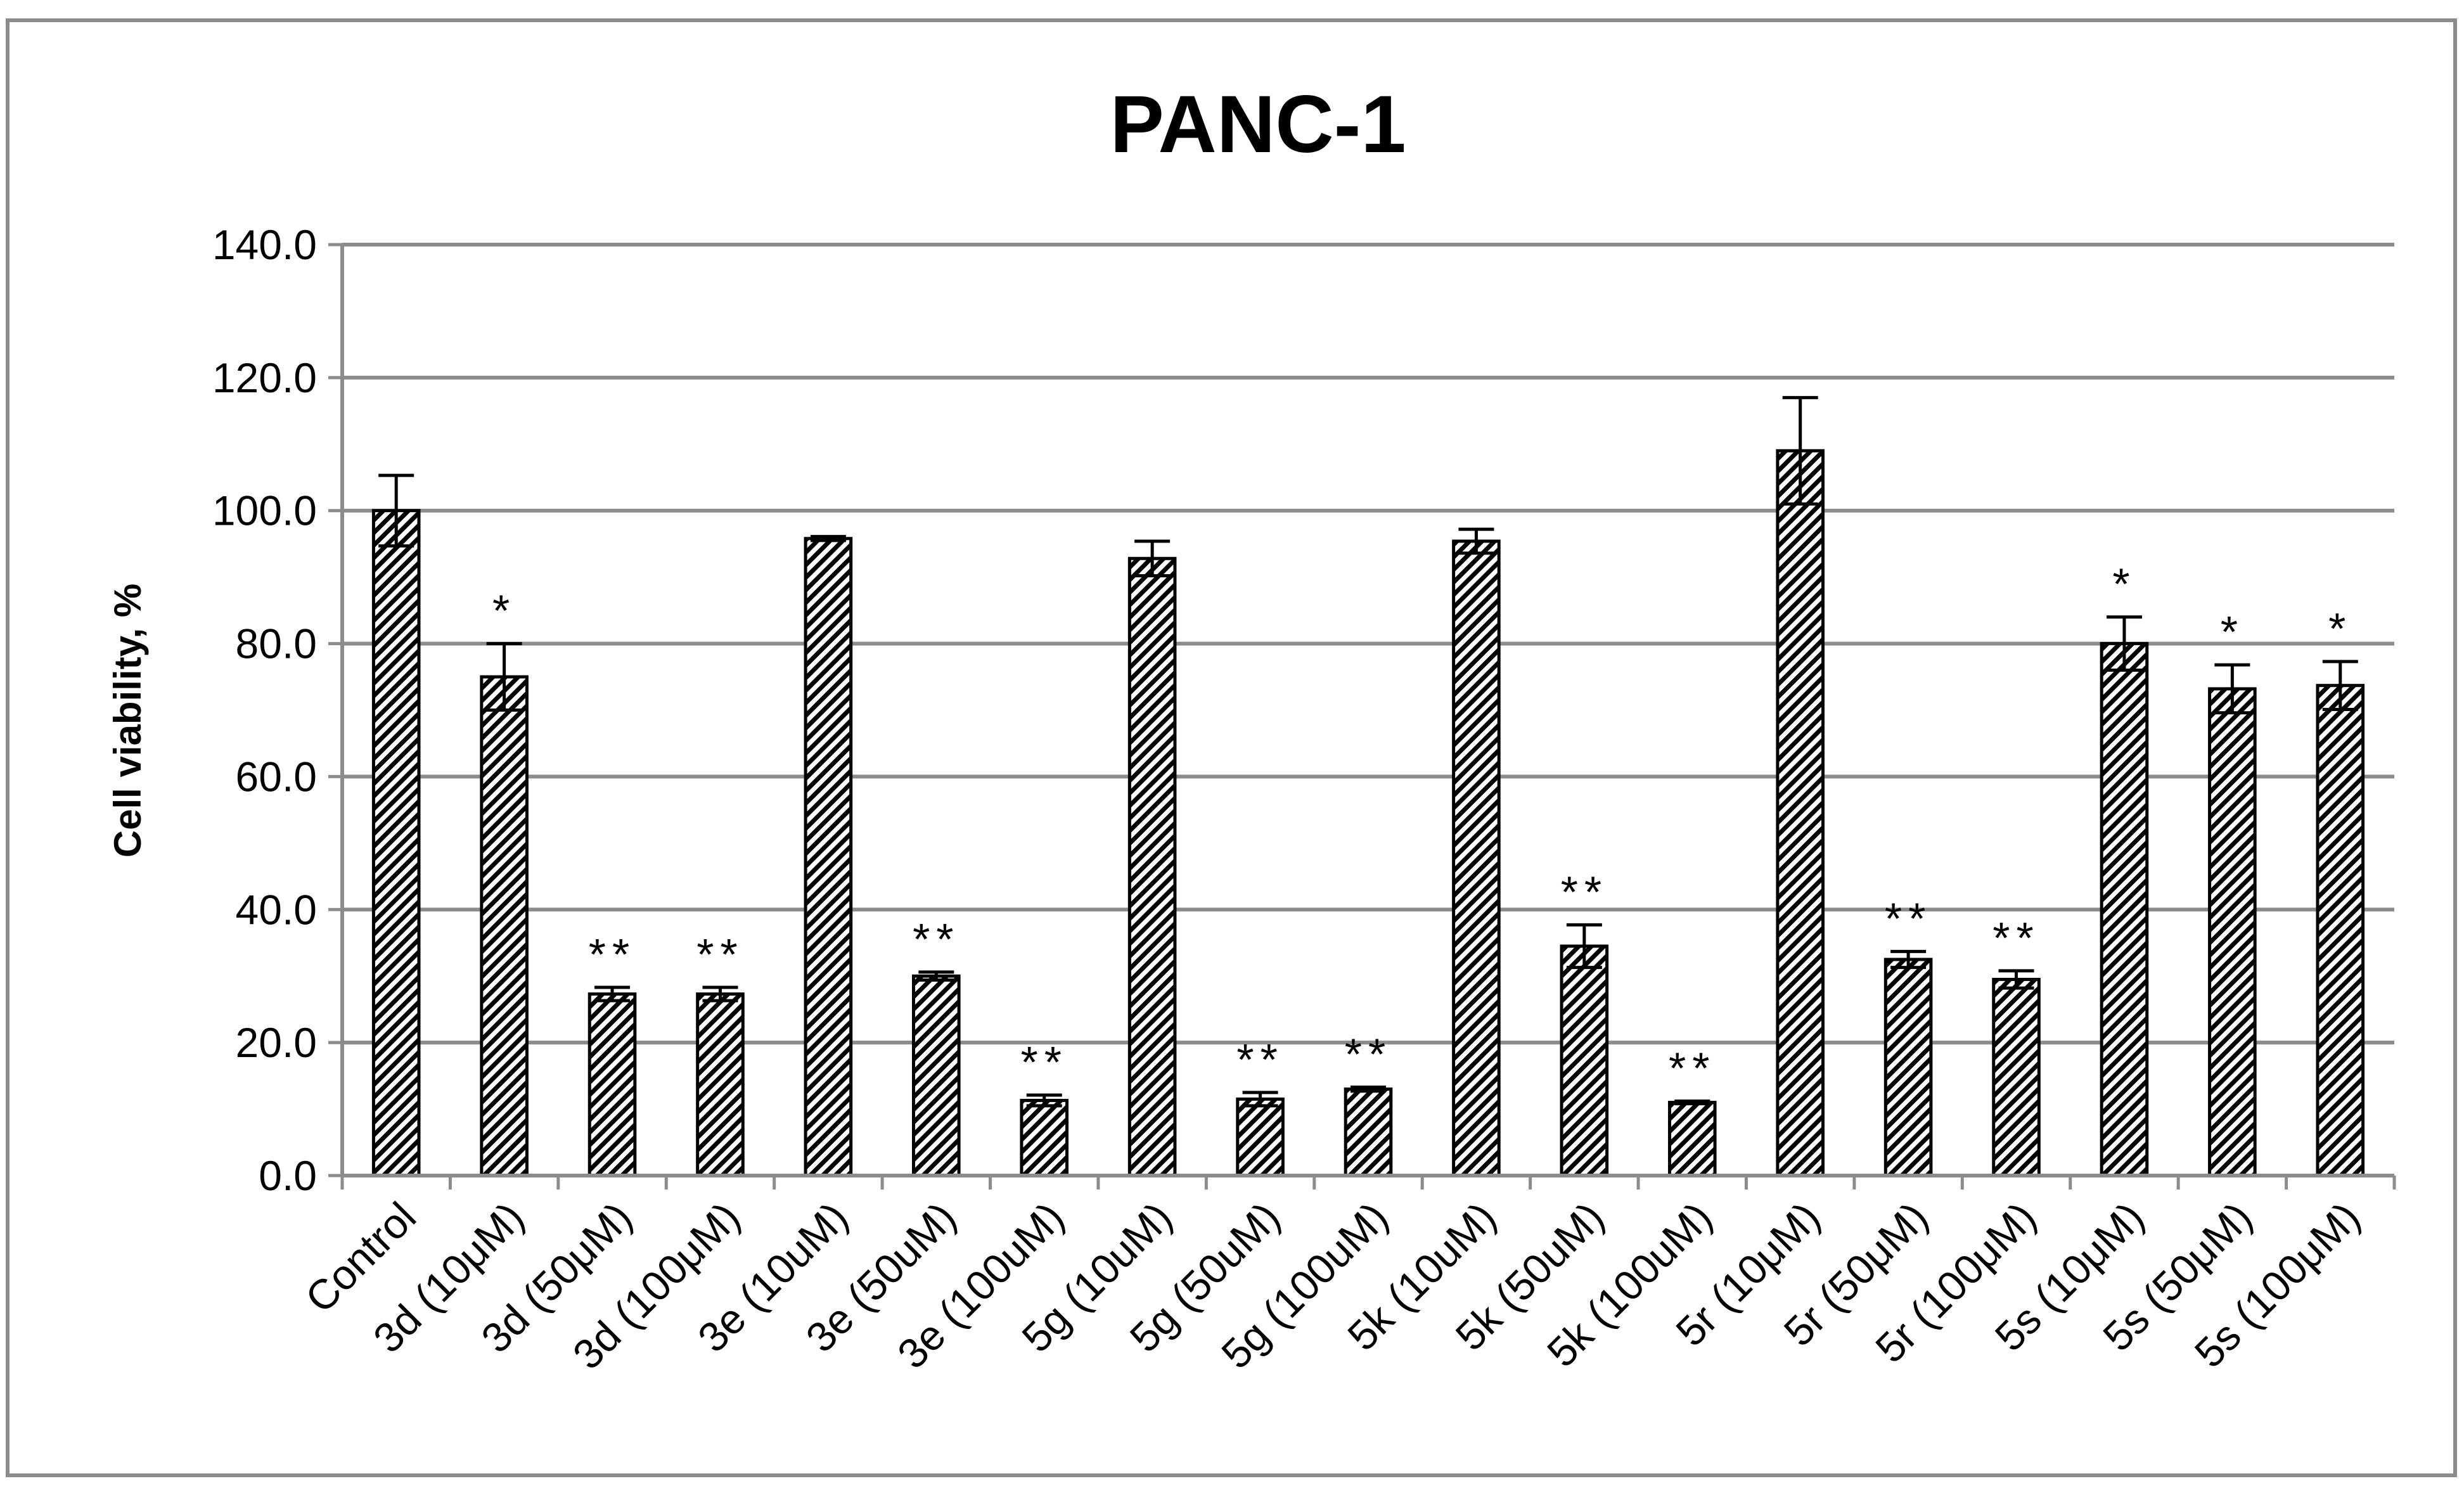 This screenshot has width=2464, height=1488. I want to click on y-tick-label: 20.0, so click(276, 1042).